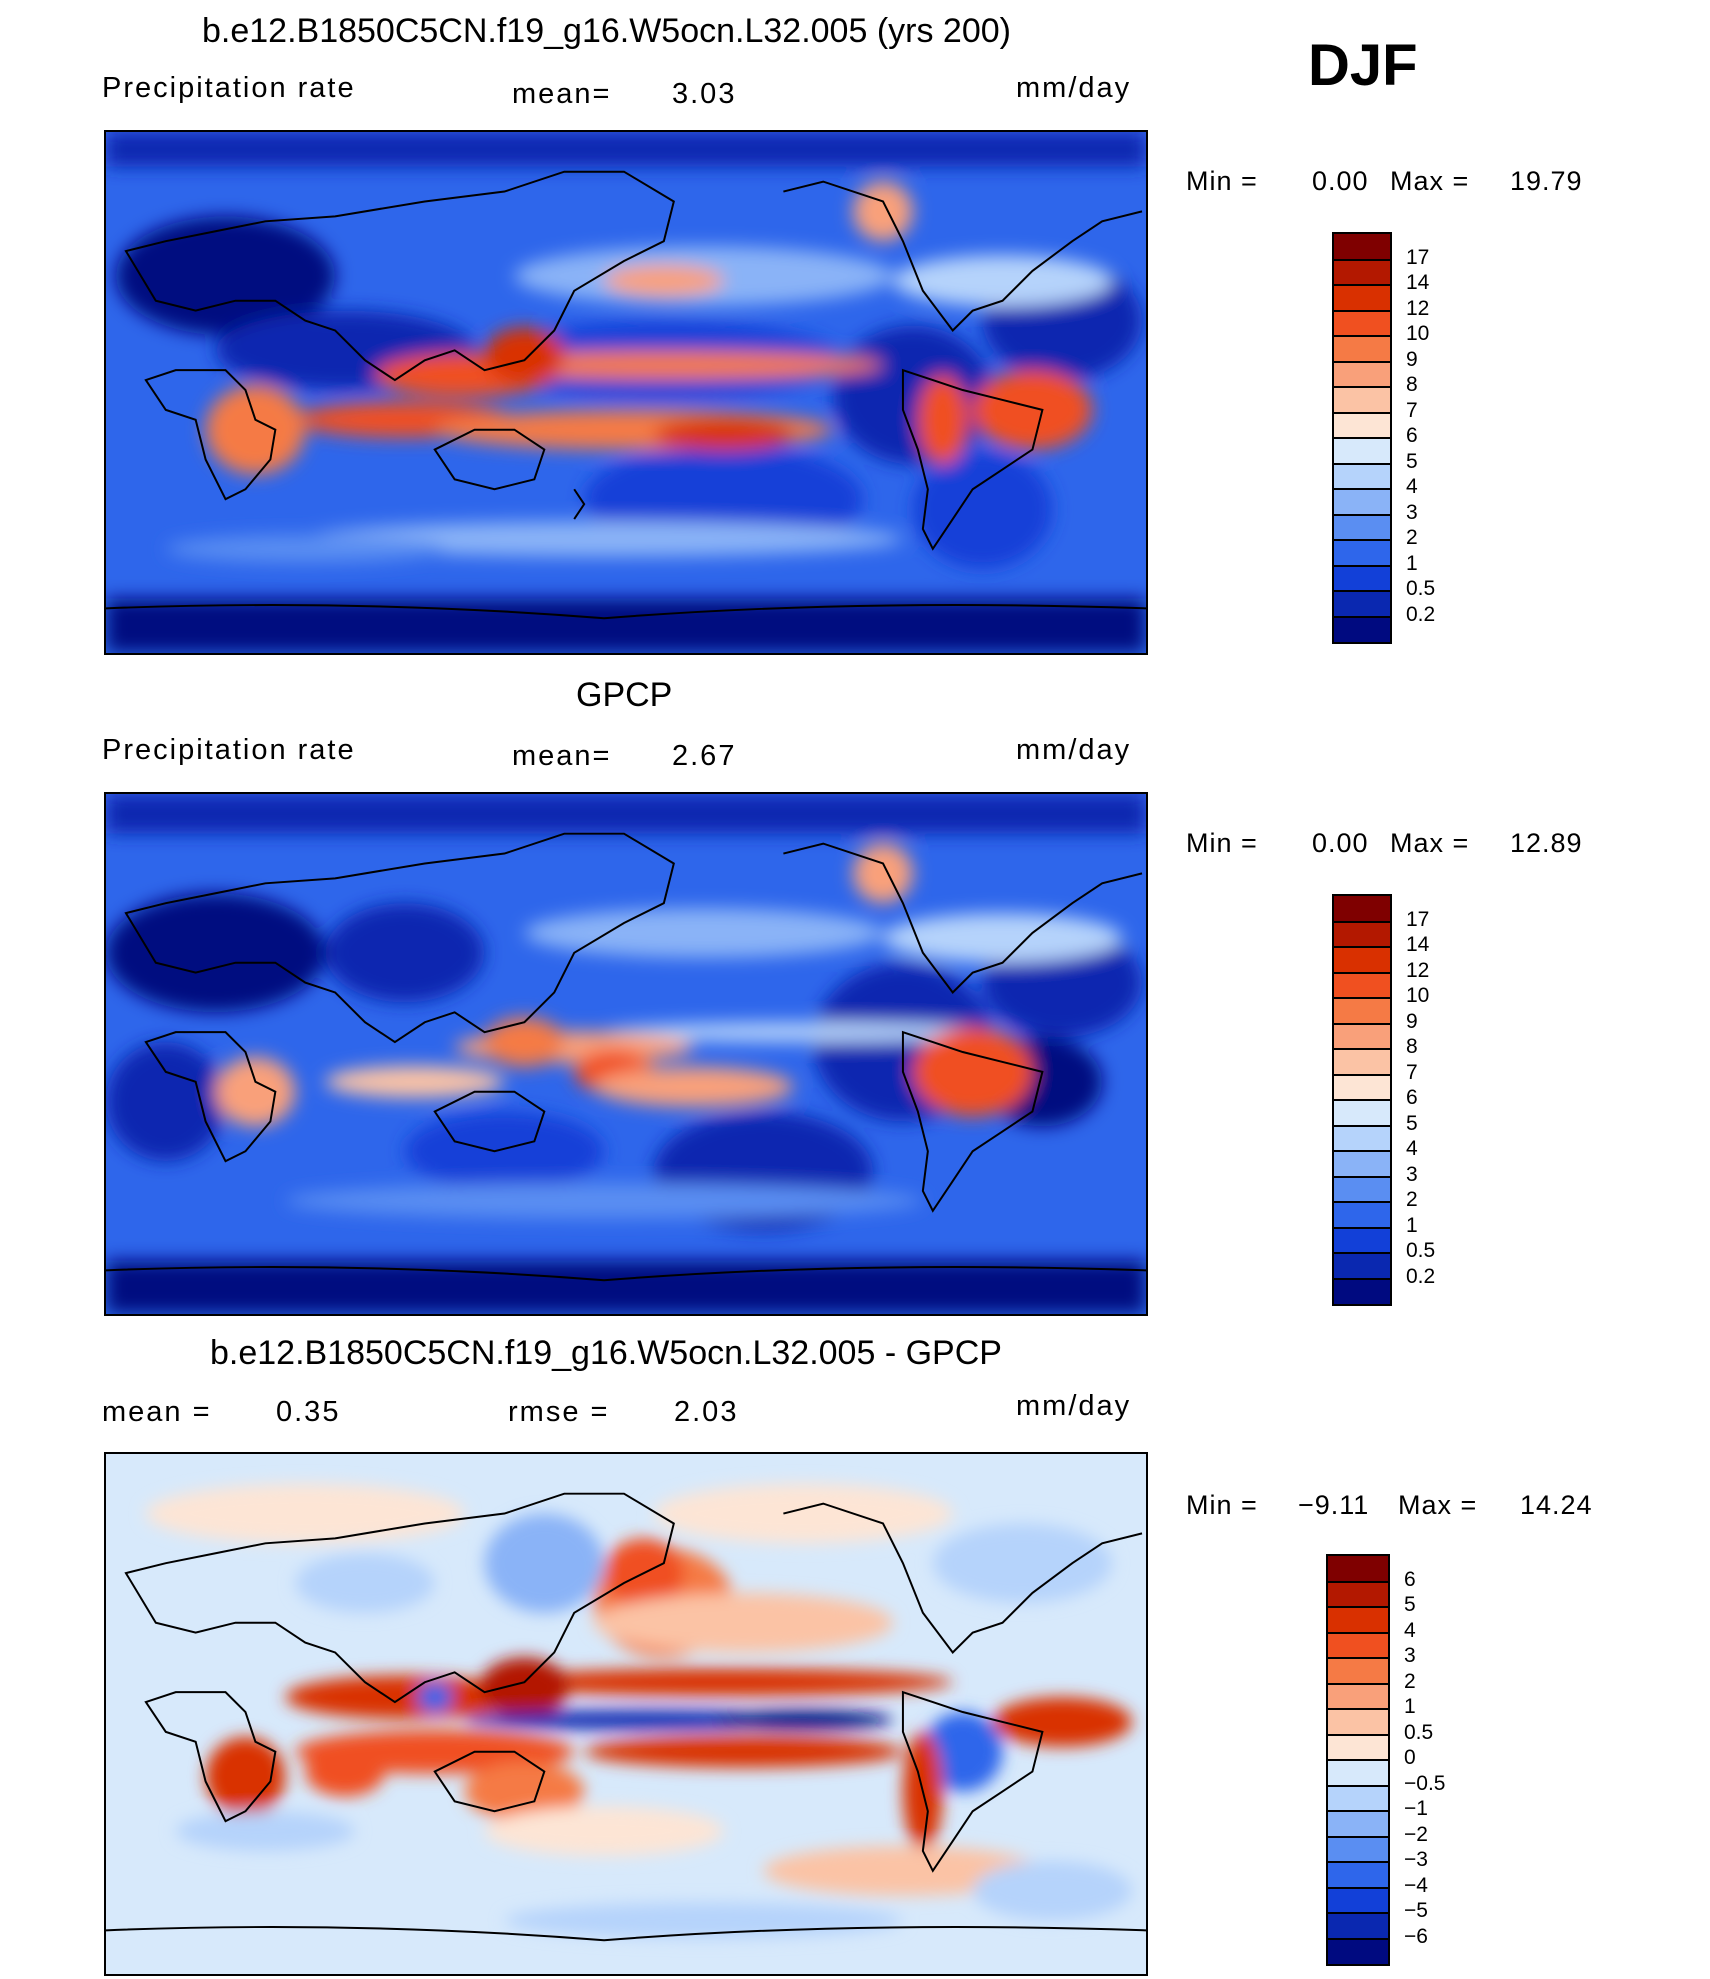 Image resolution: width=1710 pixels, height=1979 pixels. Describe the element at coordinates (1074, 750) in the screenshot. I see `panel-2-units: mm/day` at that location.